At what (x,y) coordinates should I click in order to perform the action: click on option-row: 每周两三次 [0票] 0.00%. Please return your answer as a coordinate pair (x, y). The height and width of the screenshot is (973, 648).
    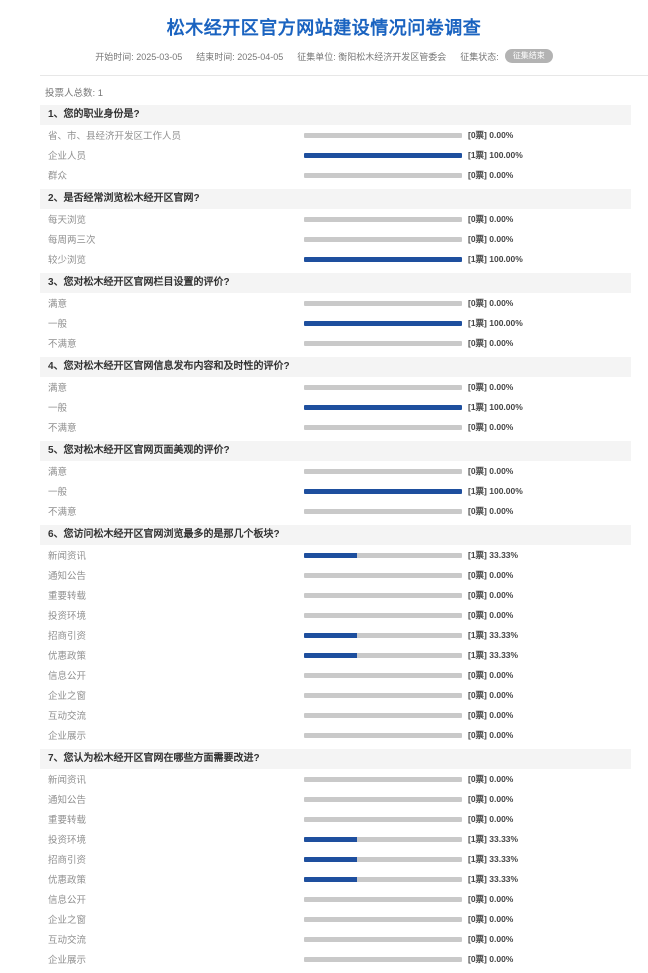
    Looking at the image, I should click on (335, 239).